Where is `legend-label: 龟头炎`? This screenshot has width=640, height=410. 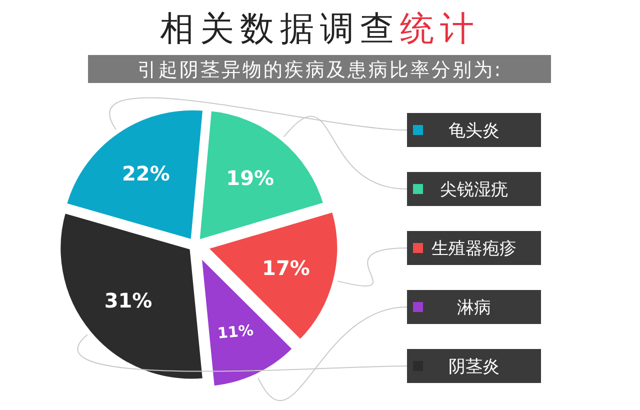
legend-label: 龟头炎 is located at coordinates (474, 131).